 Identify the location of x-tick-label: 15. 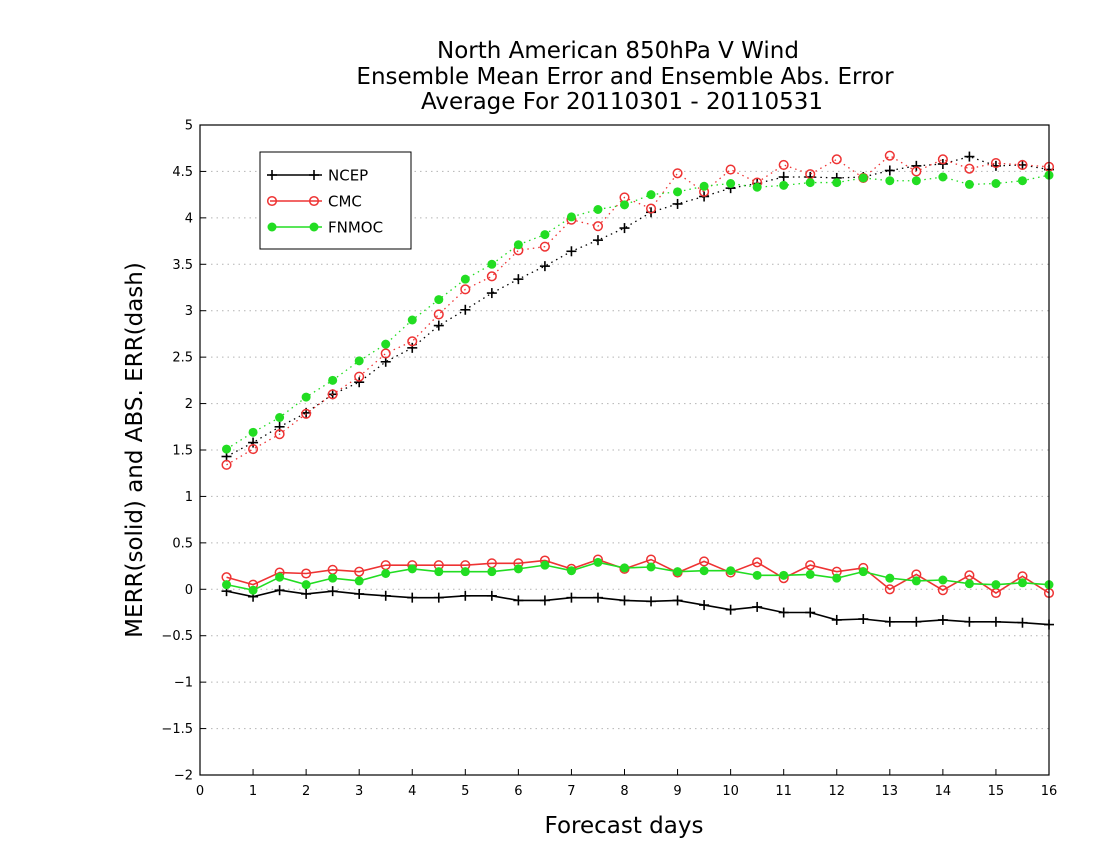
(996, 791).